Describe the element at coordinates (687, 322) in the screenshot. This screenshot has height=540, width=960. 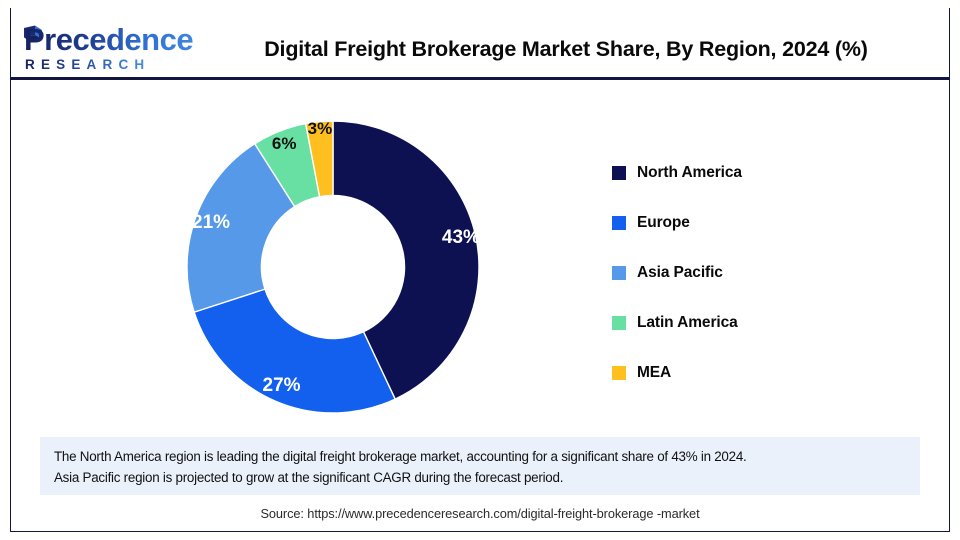
I see `legend-label-latin-america: Latin America` at that location.